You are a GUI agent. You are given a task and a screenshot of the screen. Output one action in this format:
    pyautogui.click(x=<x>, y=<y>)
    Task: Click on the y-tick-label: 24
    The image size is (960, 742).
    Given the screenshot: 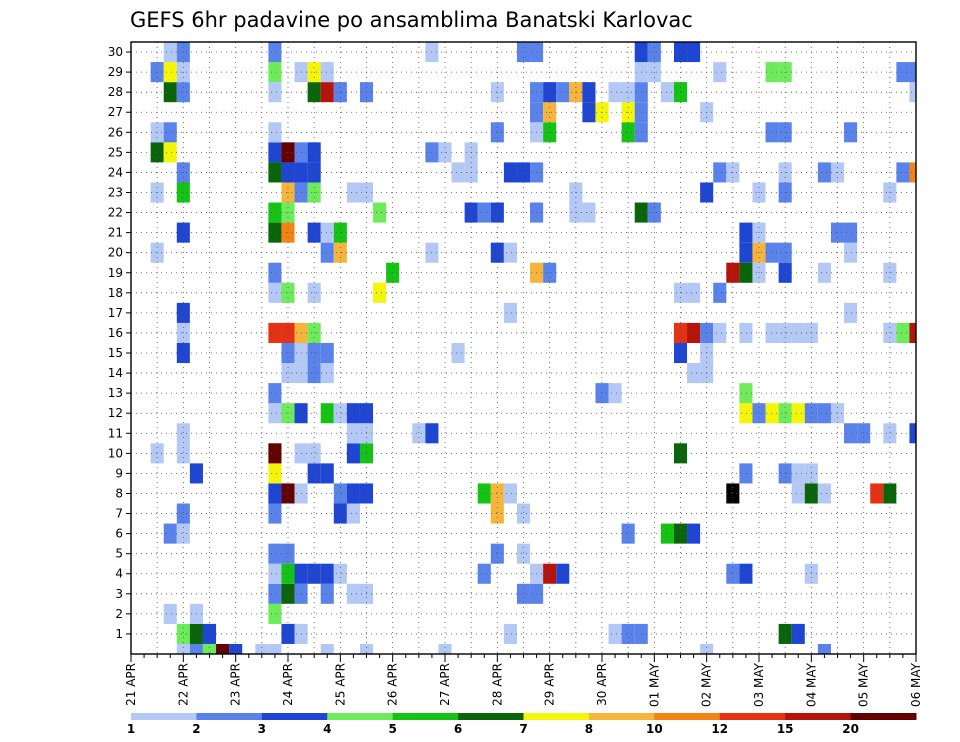 What is the action you would take?
    pyautogui.click(x=115, y=172)
    